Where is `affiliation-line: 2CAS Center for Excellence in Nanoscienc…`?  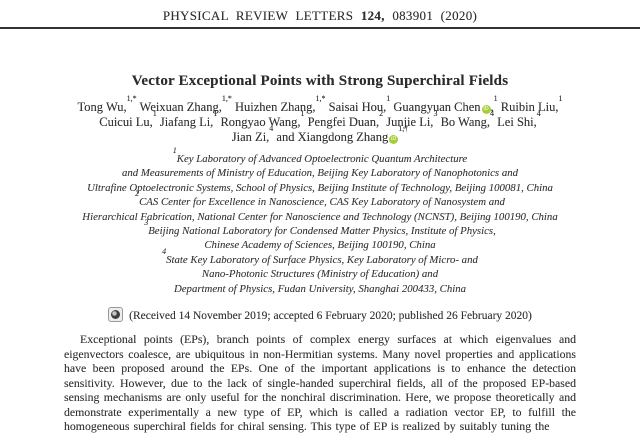
affiliation-line: 2CAS Center for Excellence in Nanoscienc… is located at coordinates (320, 199).